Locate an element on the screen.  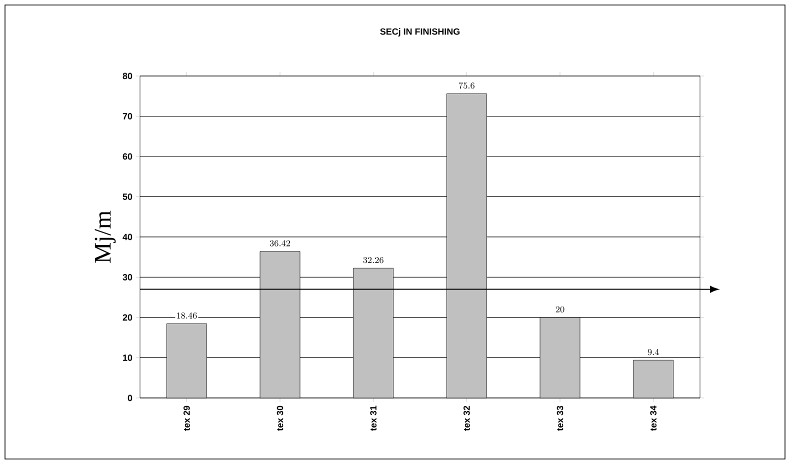
y-tick-label: 40 is located at coordinates (127, 237).